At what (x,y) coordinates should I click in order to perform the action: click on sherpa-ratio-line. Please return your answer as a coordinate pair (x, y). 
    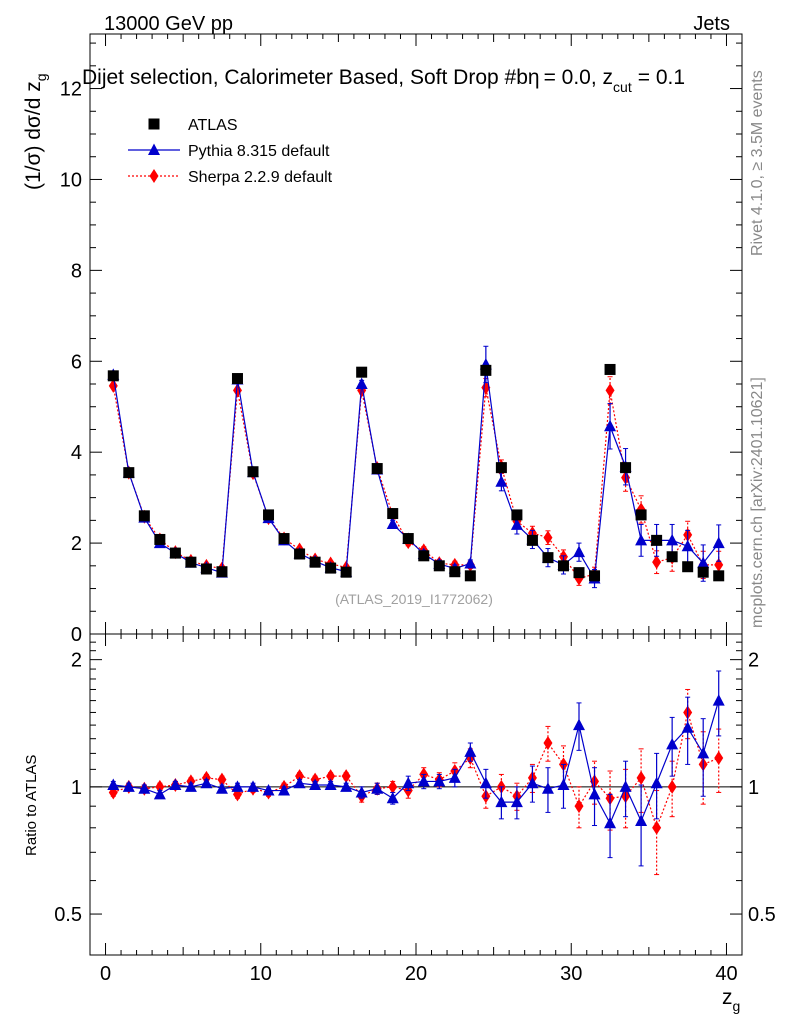
    Looking at the image, I should click on (416, 771).